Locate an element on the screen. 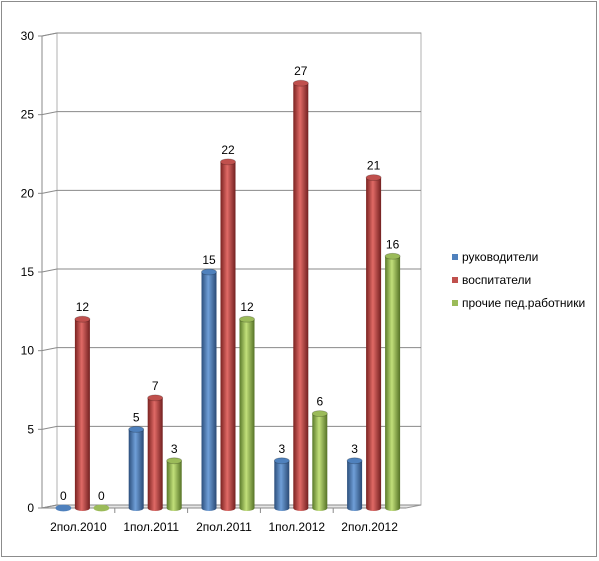  x-tick-label: 2пол.2011 is located at coordinates (224, 527).